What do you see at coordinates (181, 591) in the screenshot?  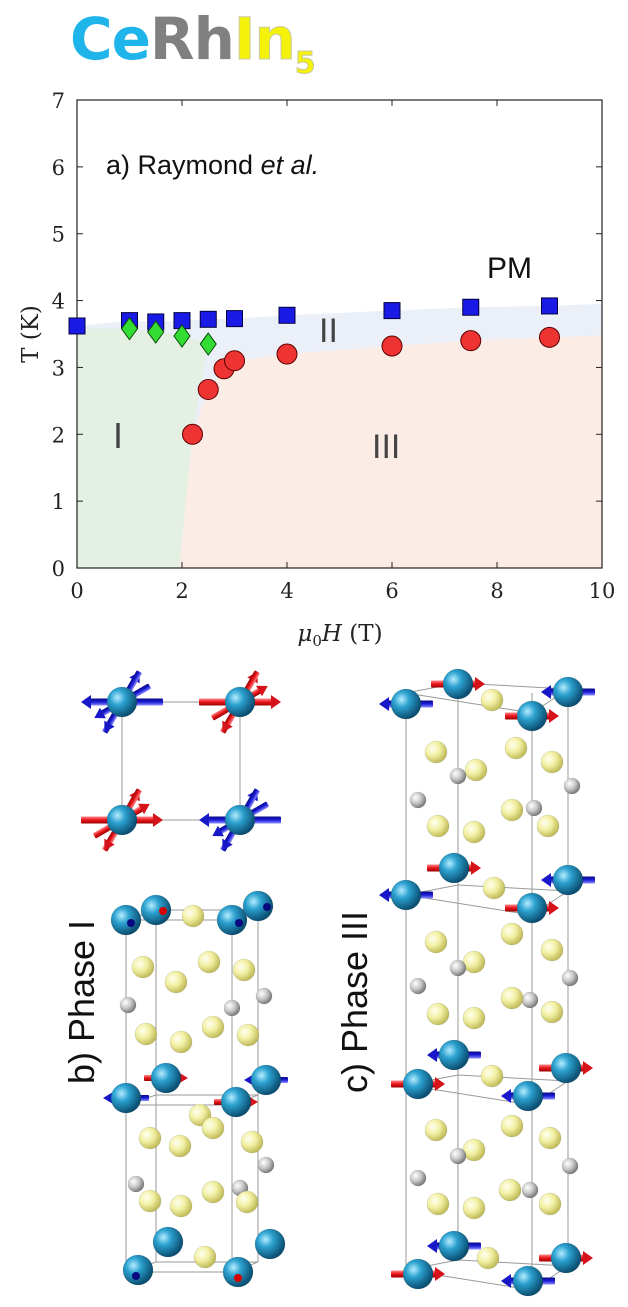 I see `x-tick-label: 2` at bounding box center [181, 591].